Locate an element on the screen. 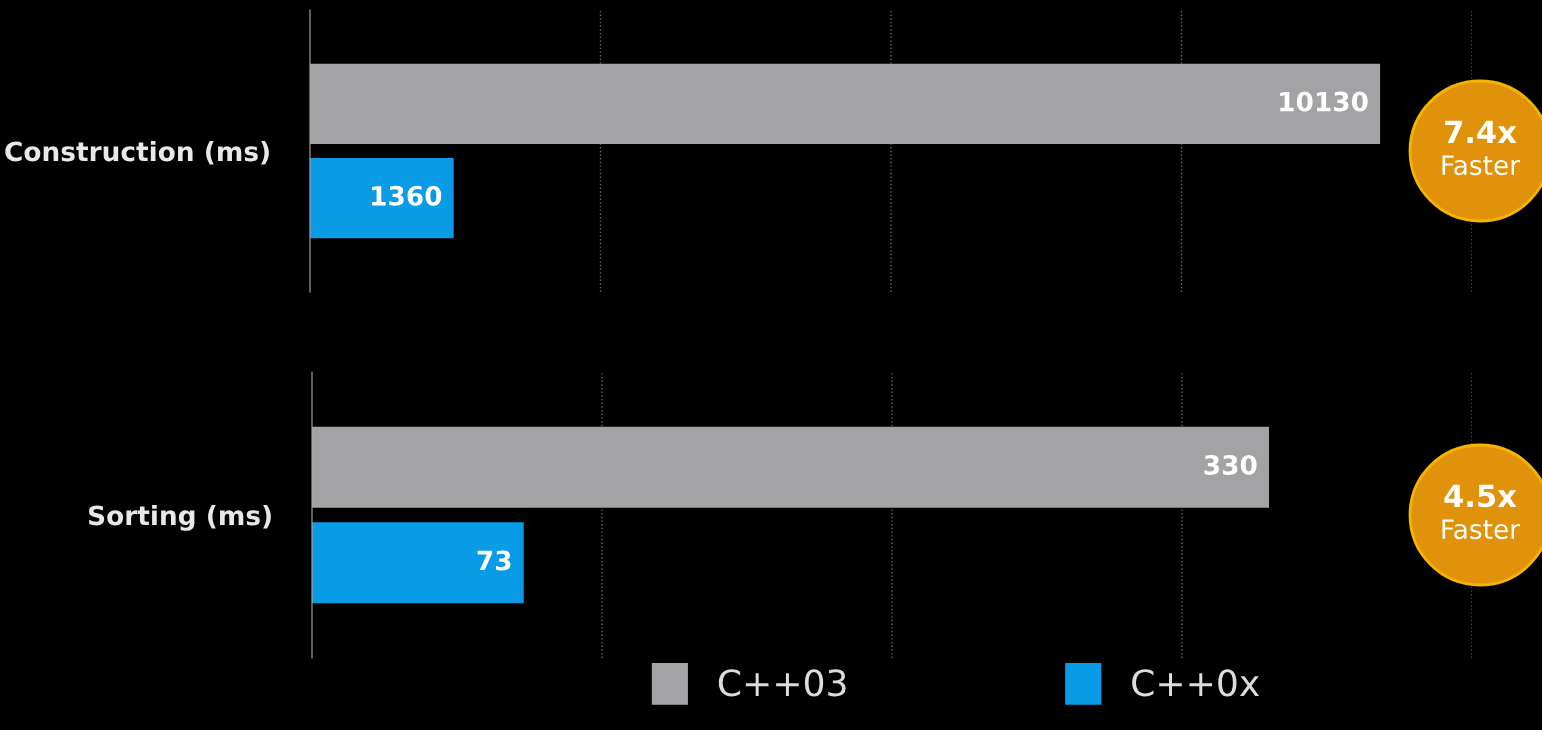 The height and width of the screenshot is (730, 1542). data-label: 1360 is located at coordinates (407, 195).